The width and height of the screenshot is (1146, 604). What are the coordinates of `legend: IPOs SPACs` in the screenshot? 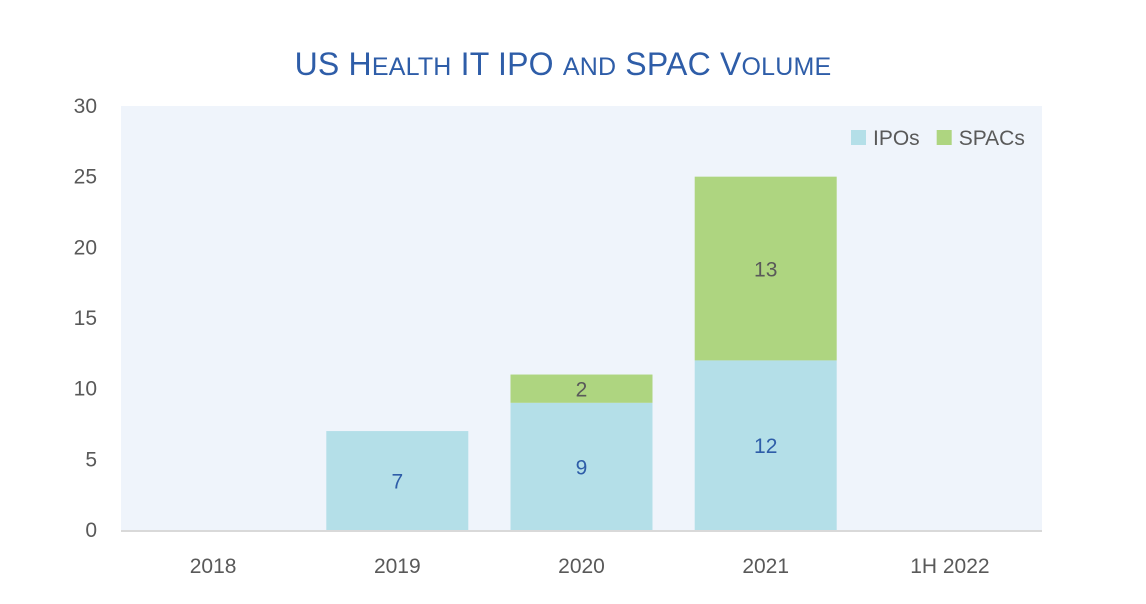 It's located at (938, 138).